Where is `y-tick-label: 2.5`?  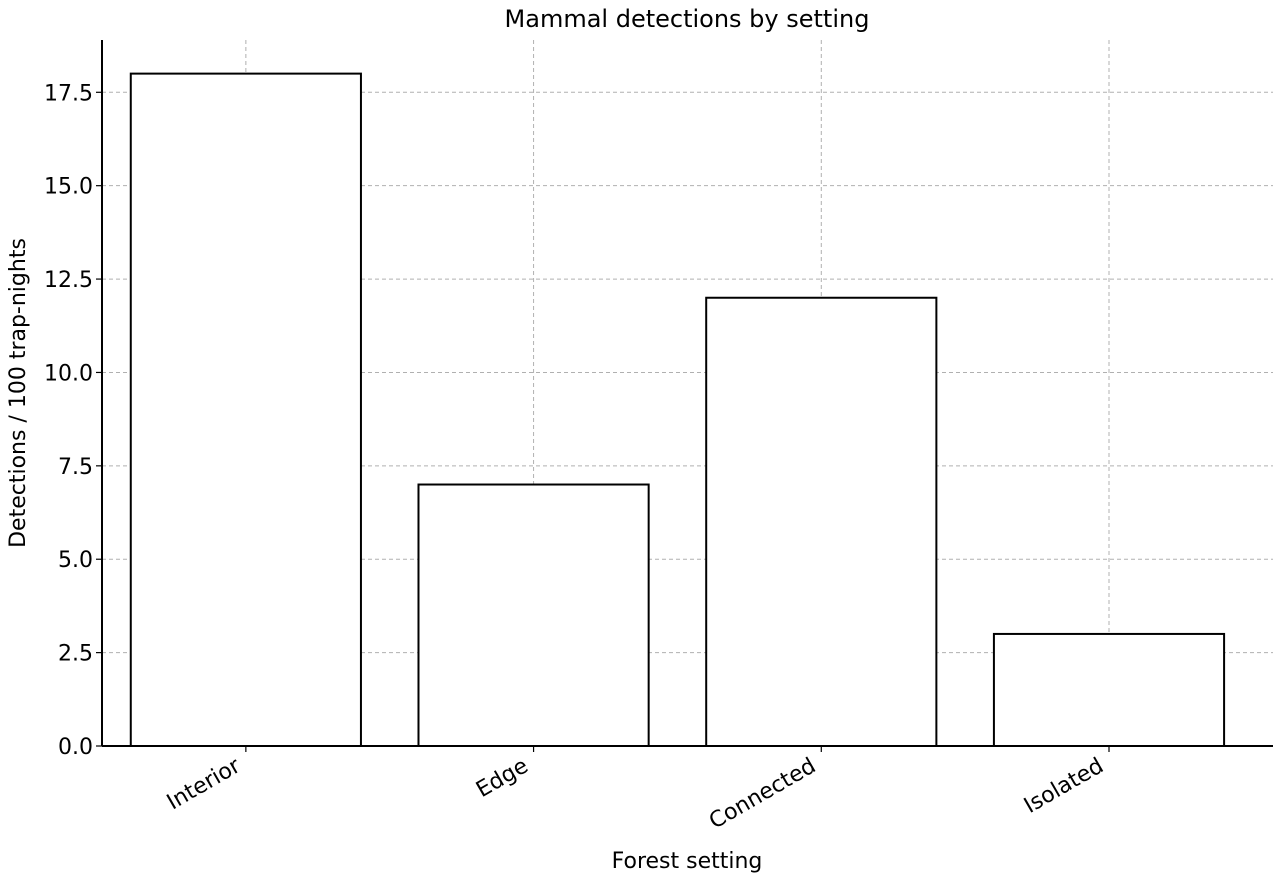 y-tick-label: 2.5 is located at coordinates (75, 654).